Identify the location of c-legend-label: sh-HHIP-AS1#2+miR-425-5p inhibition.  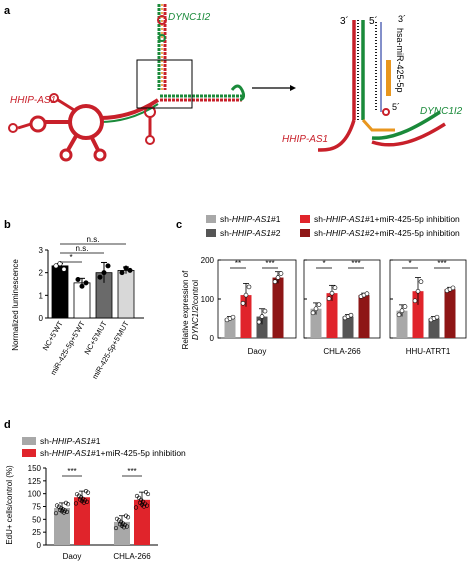
(387, 233).